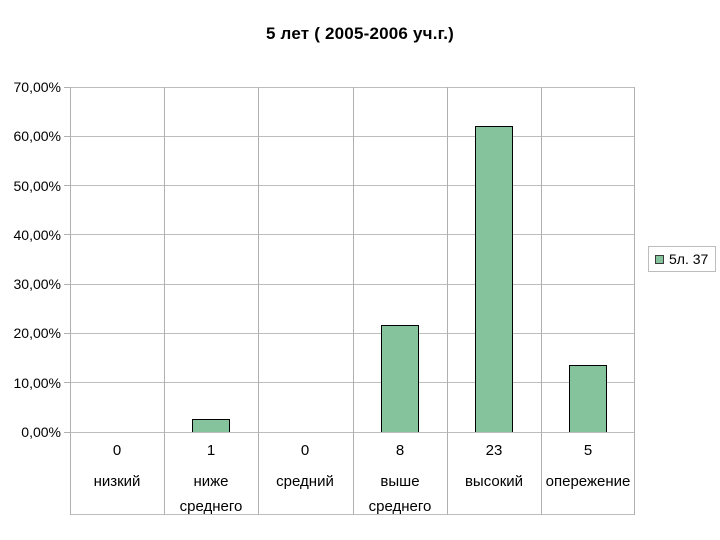 This screenshot has height=540, width=720. I want to click on bar-выше среднего, so click(400, 378).